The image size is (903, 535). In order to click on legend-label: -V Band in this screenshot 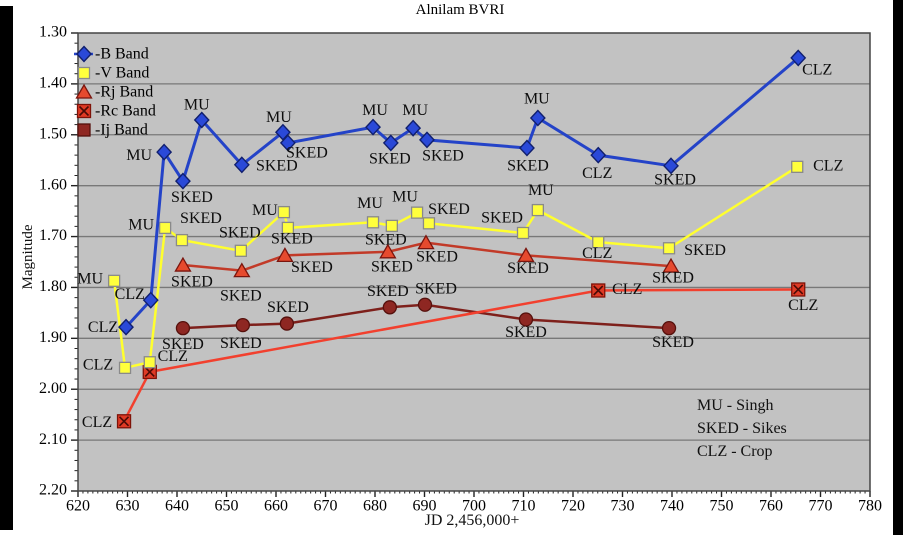, I will do `click(122, 73)`.